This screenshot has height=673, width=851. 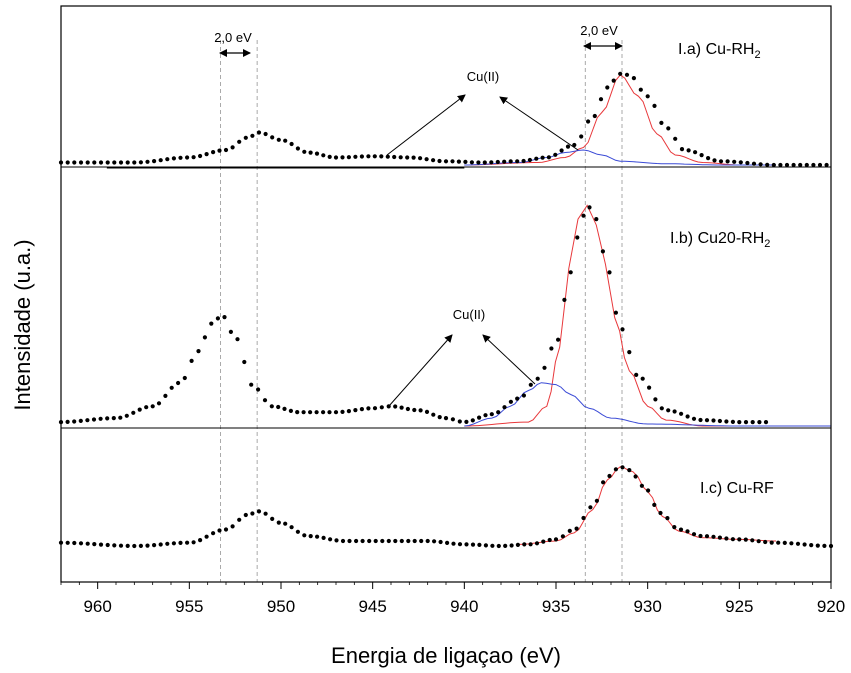 I want to click on panel-label-3: I.c) Cu-RF, so click(x=737, y=488).